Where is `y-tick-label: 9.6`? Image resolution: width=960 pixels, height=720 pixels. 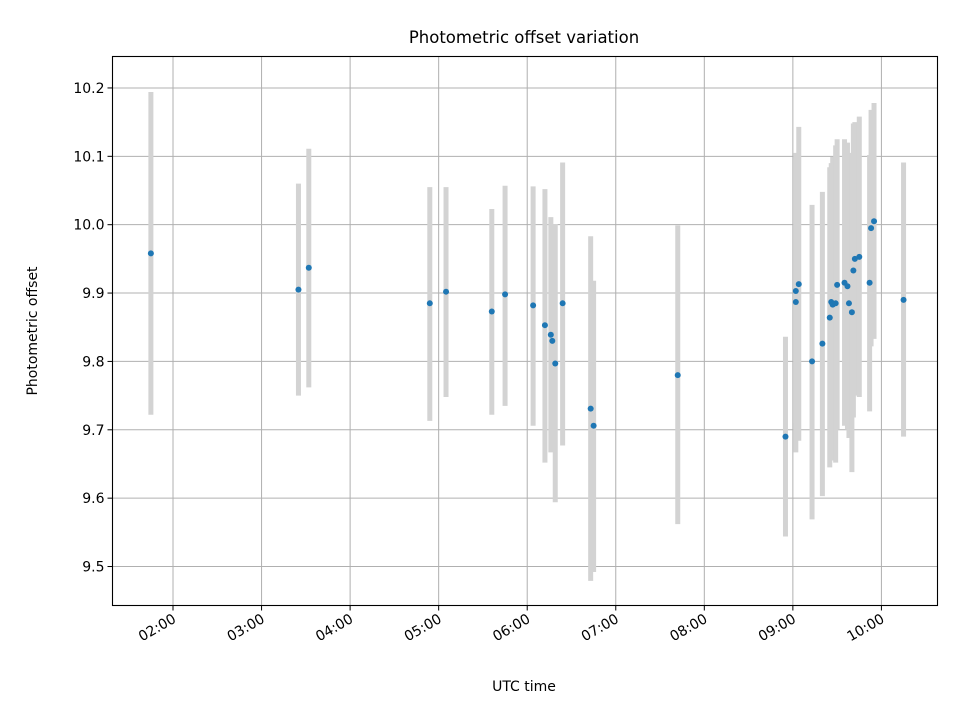 y-tick-label: 9.6 is located at coordinates (93, 499).